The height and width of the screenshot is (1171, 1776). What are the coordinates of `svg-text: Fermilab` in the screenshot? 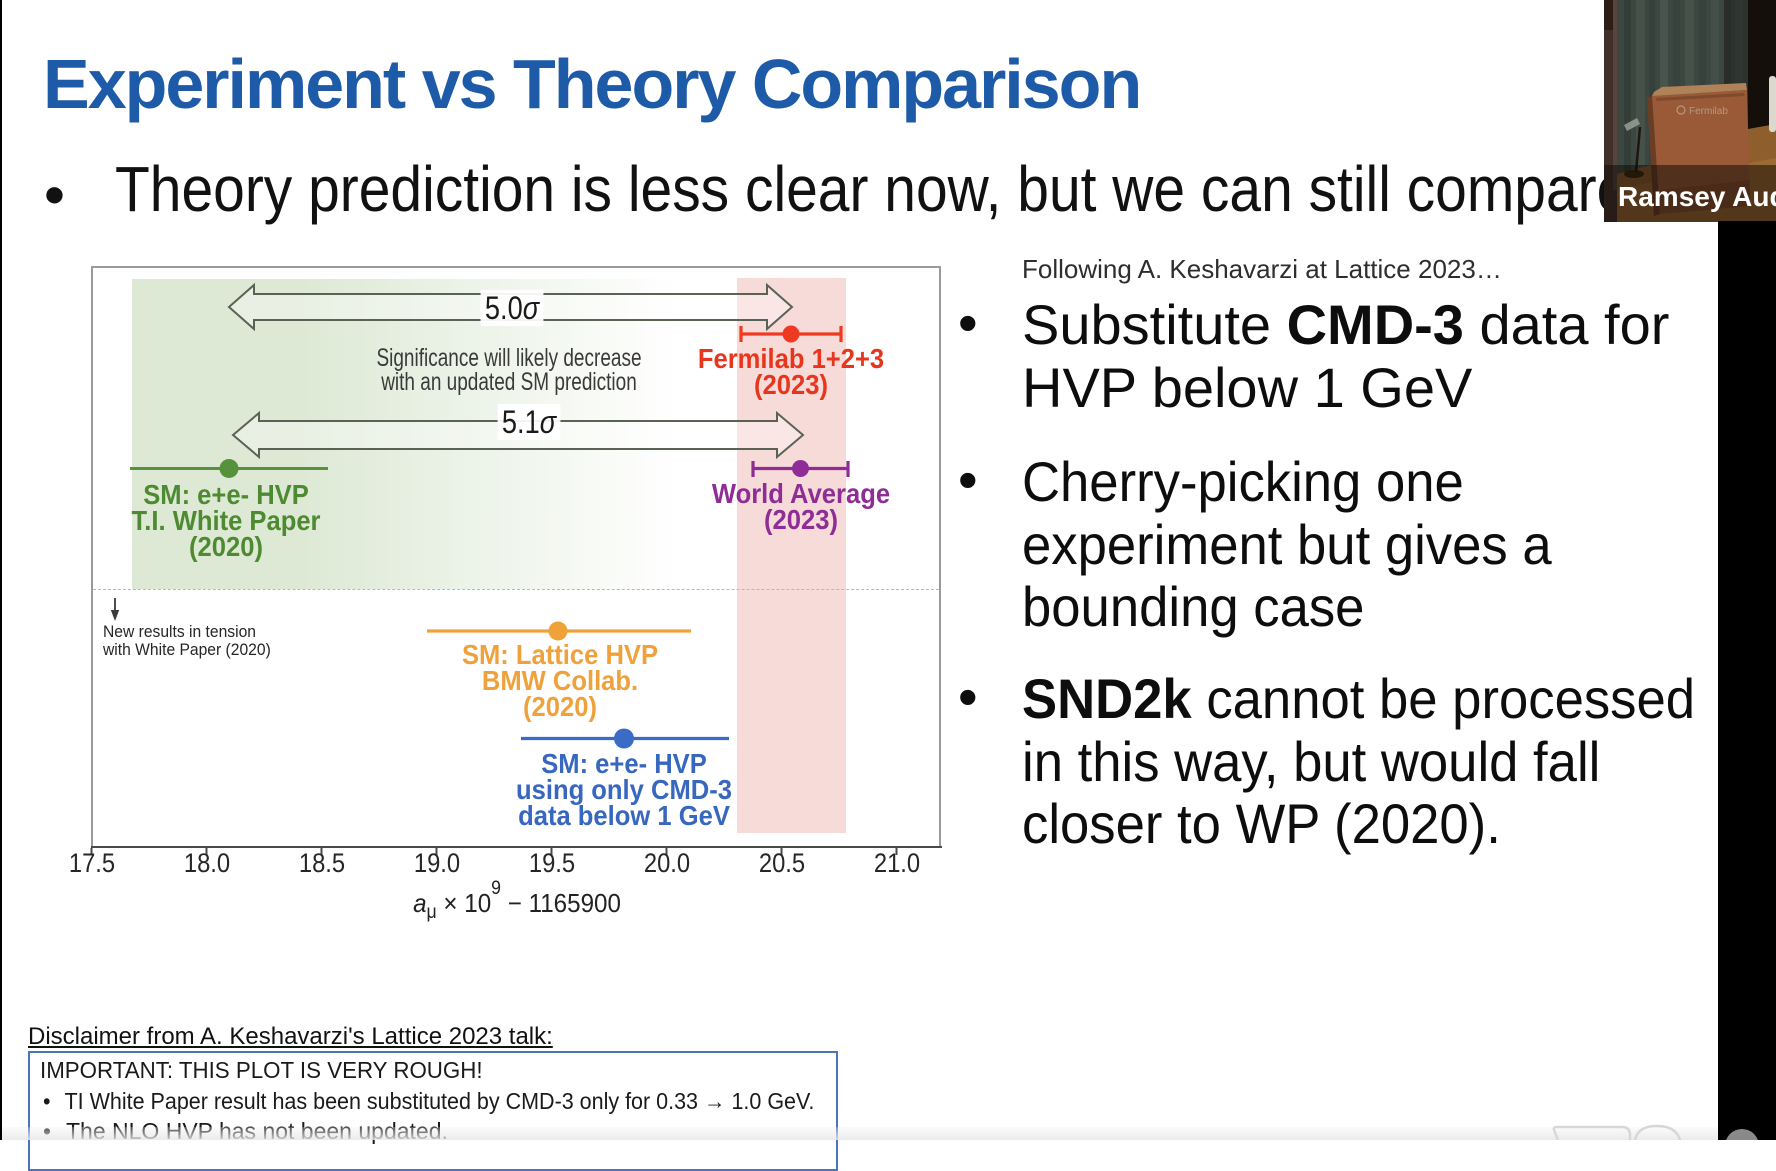 It's located at (1708, 111).